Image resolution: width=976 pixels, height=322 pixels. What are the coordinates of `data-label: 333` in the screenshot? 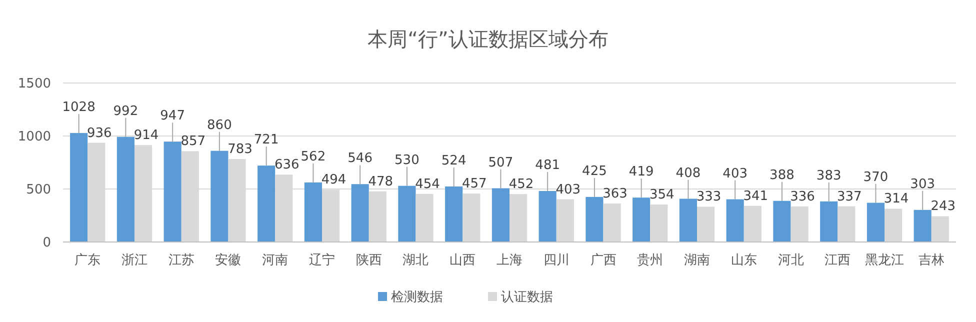 It's located at (709, 197).